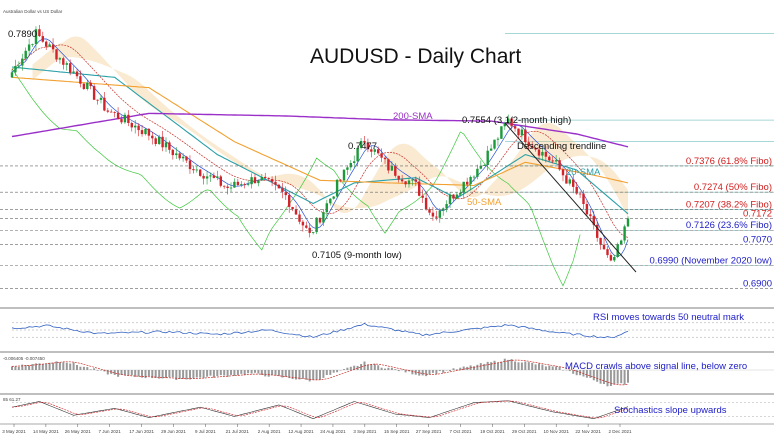  Describe the element at coordinates (461, 431) in the screenshot. I see `x-tick-label: 7 Oct 2021` at that location.